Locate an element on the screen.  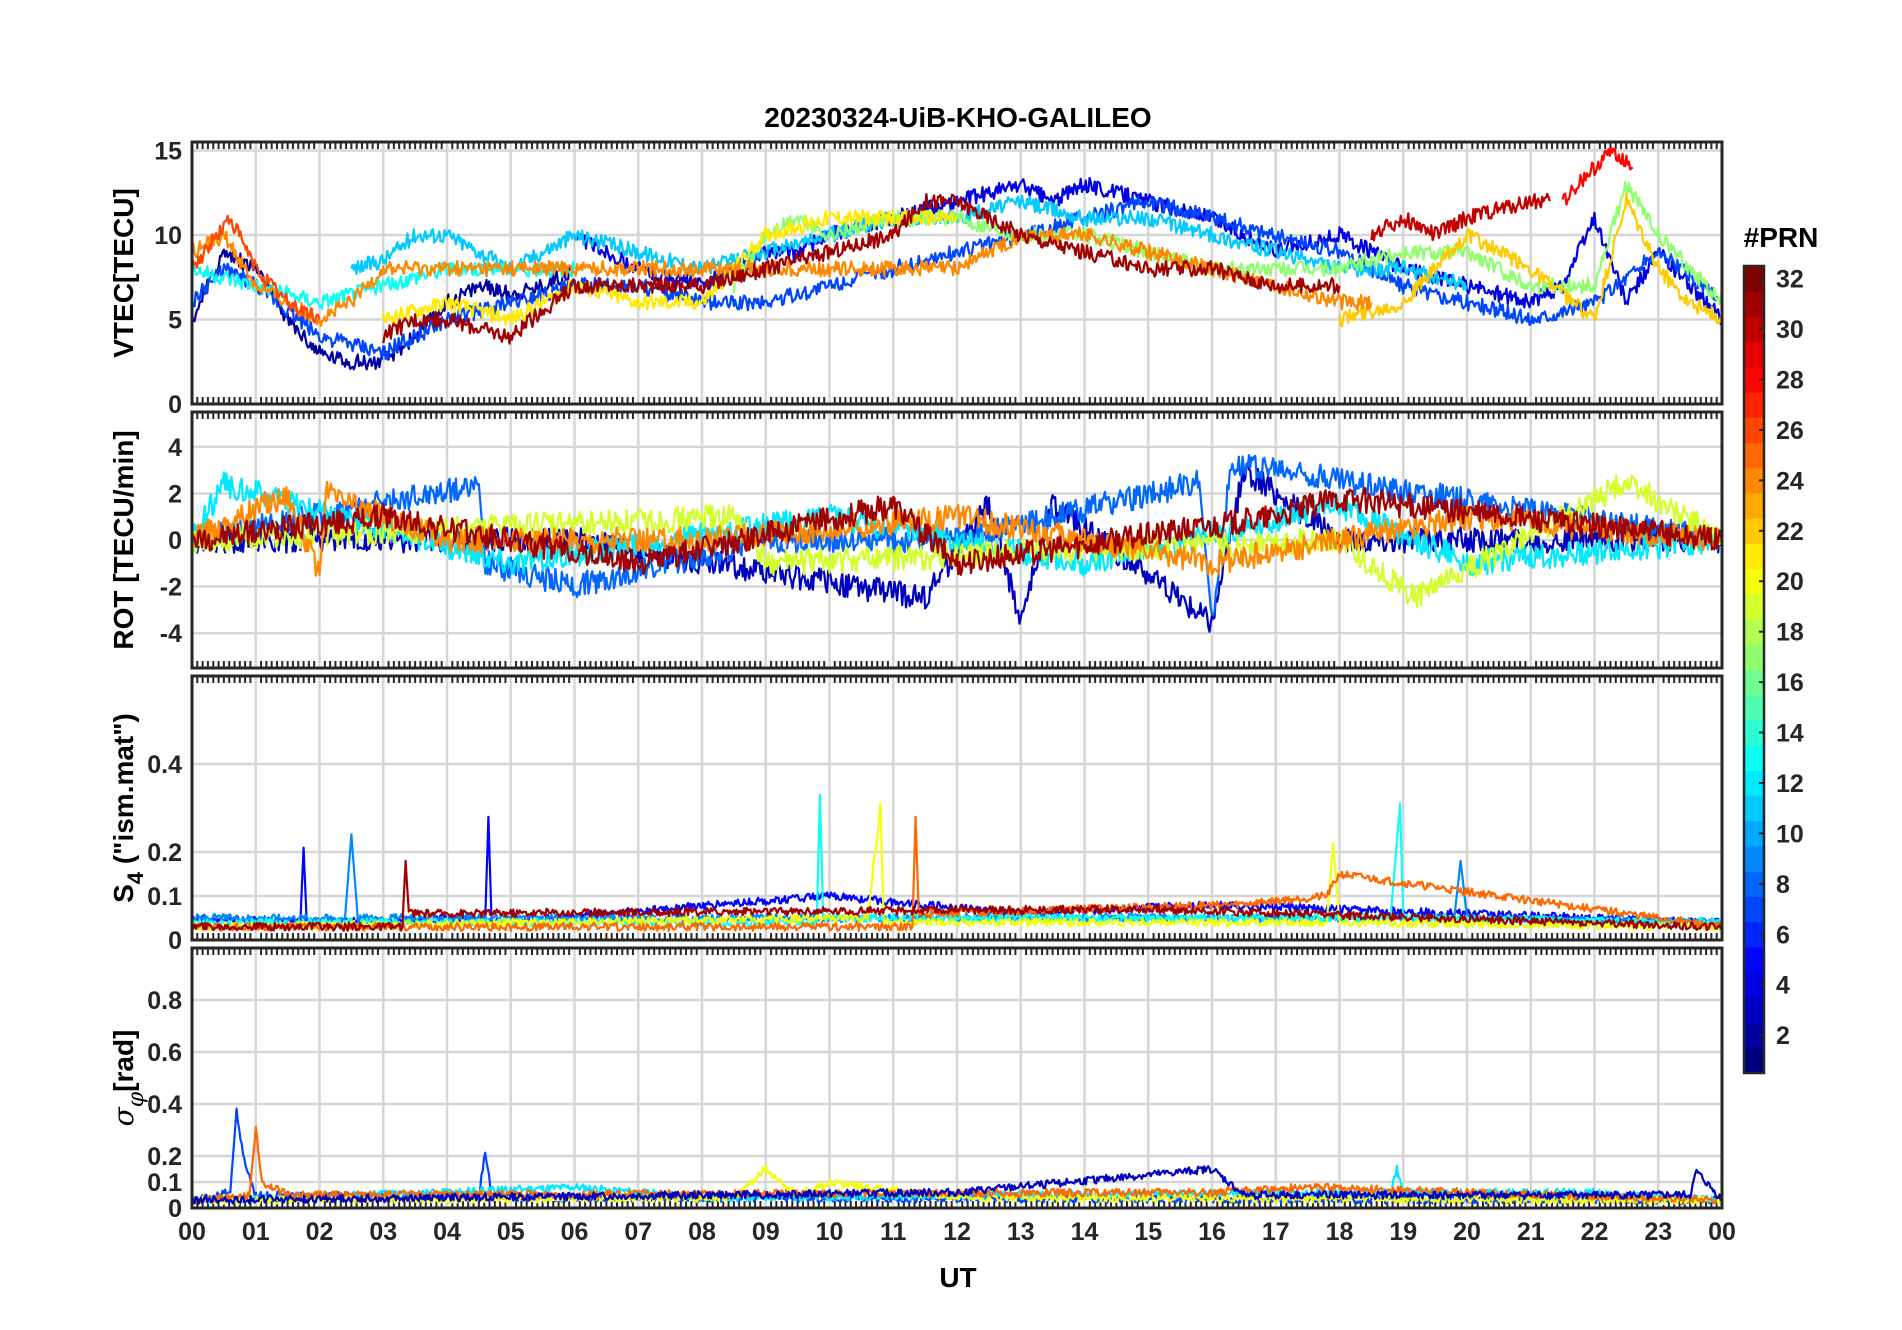
colorbar-tick-label: 4 is located at coordinates (1783, 986).